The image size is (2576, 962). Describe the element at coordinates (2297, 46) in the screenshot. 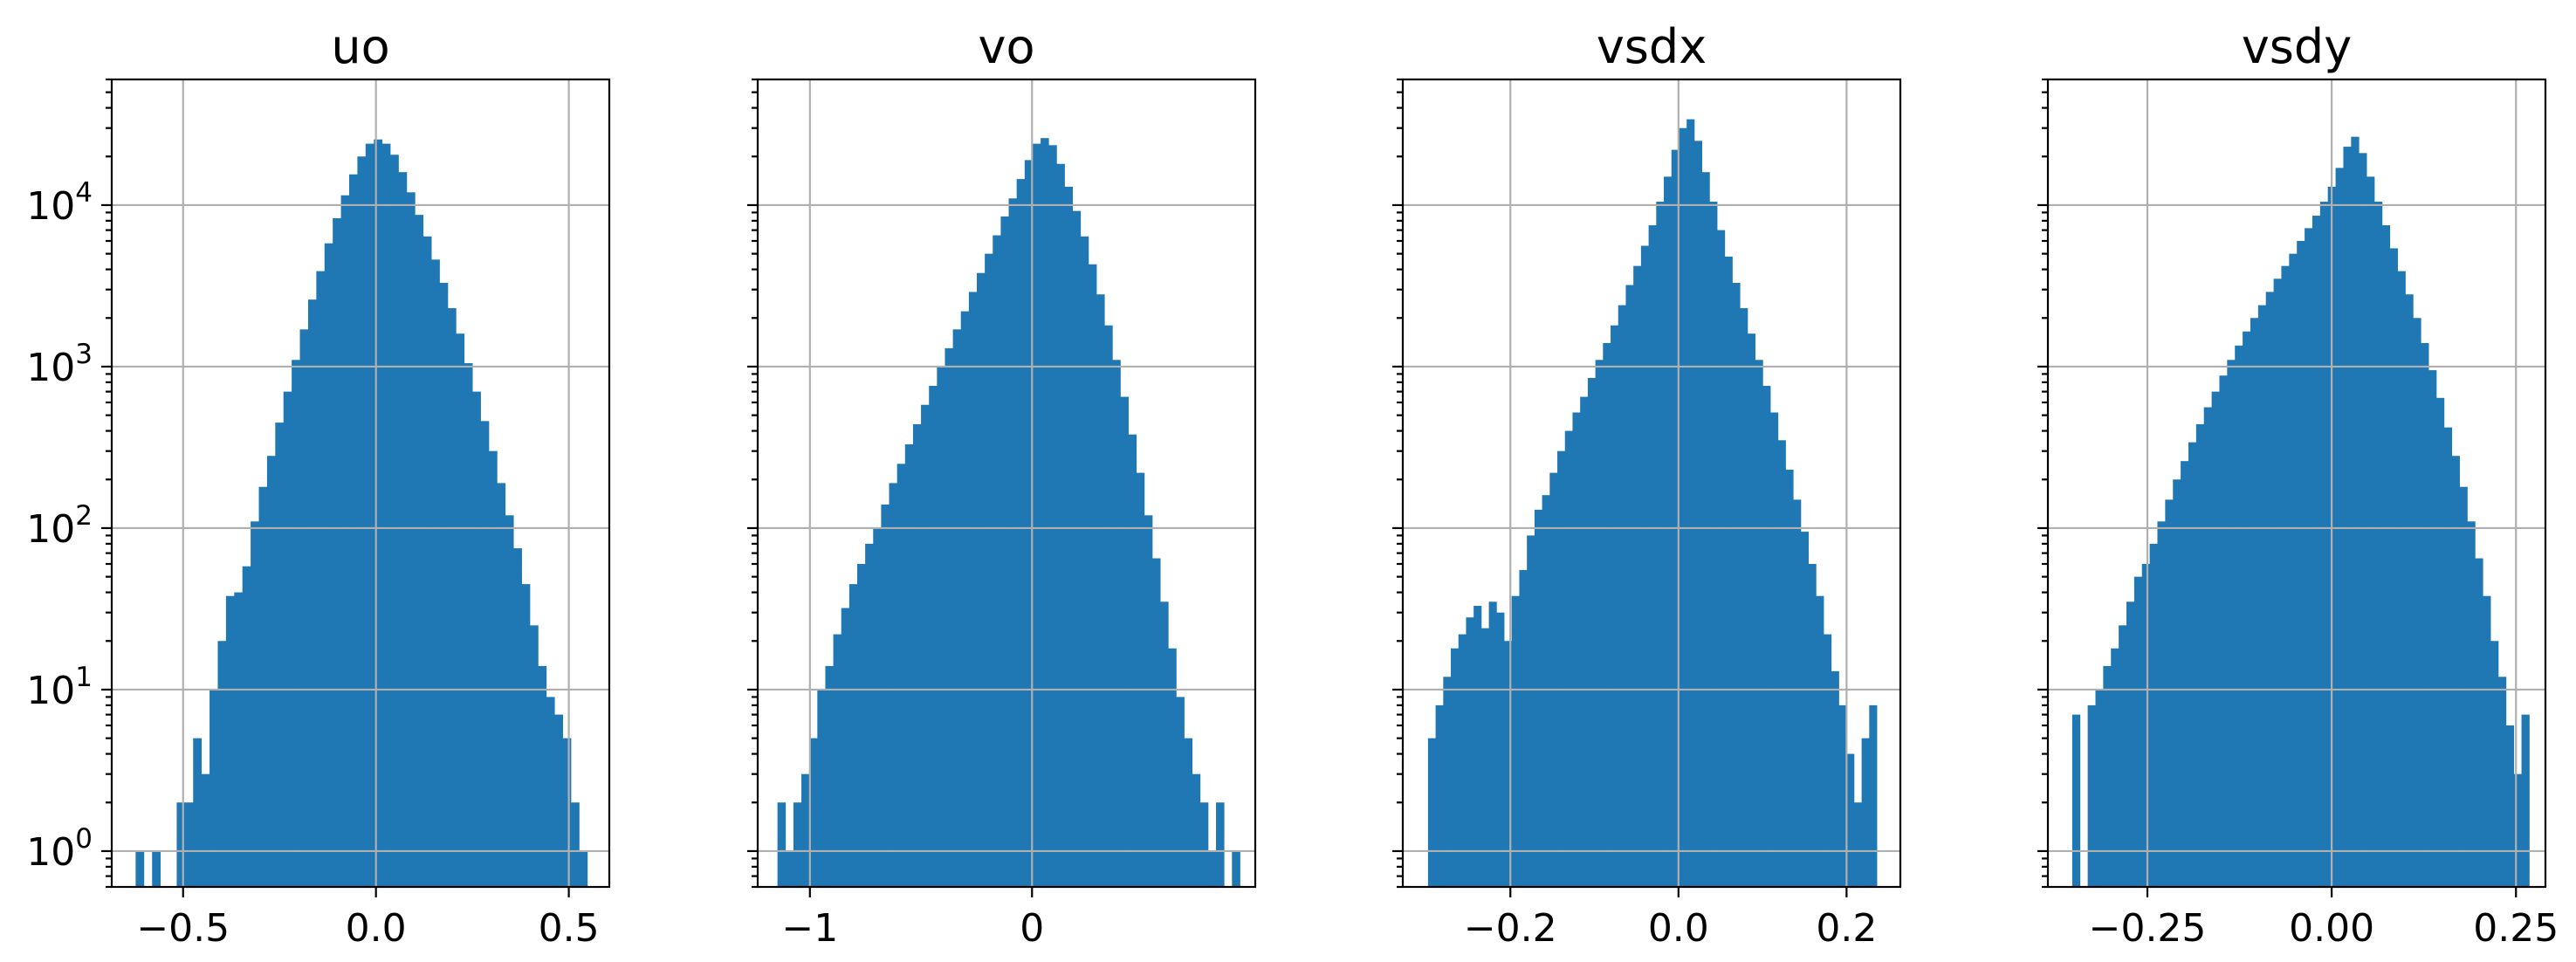

I see `panel-title: vsdy` at that location.